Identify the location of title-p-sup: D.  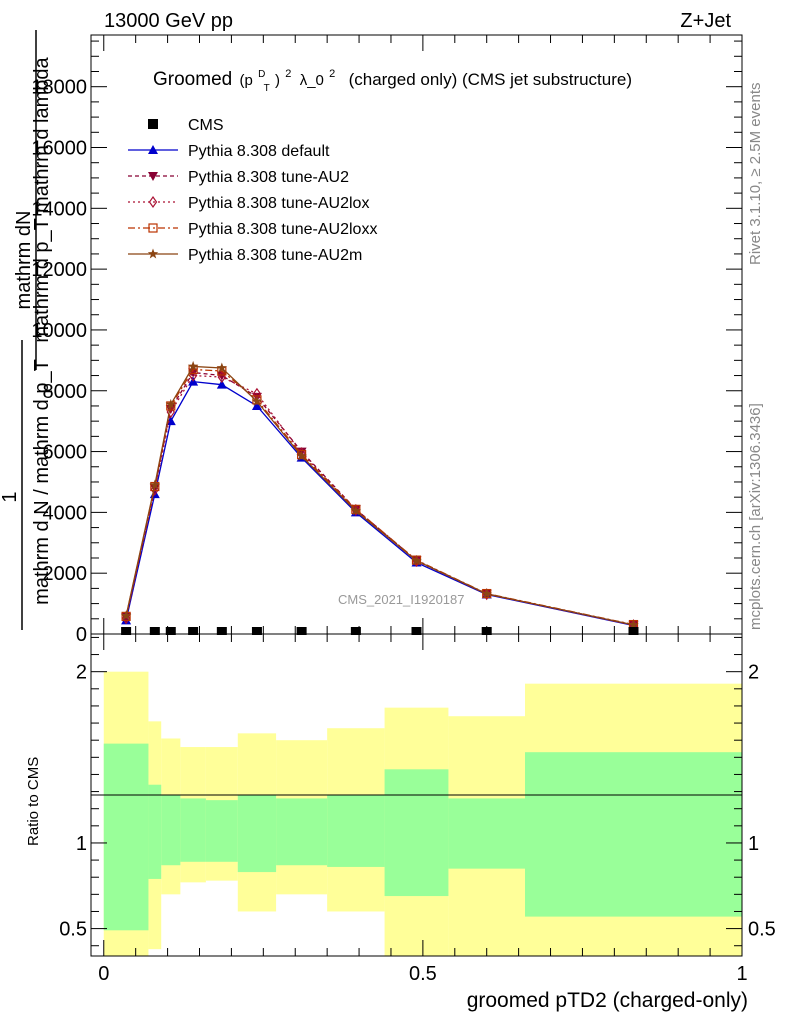
(261, 74).